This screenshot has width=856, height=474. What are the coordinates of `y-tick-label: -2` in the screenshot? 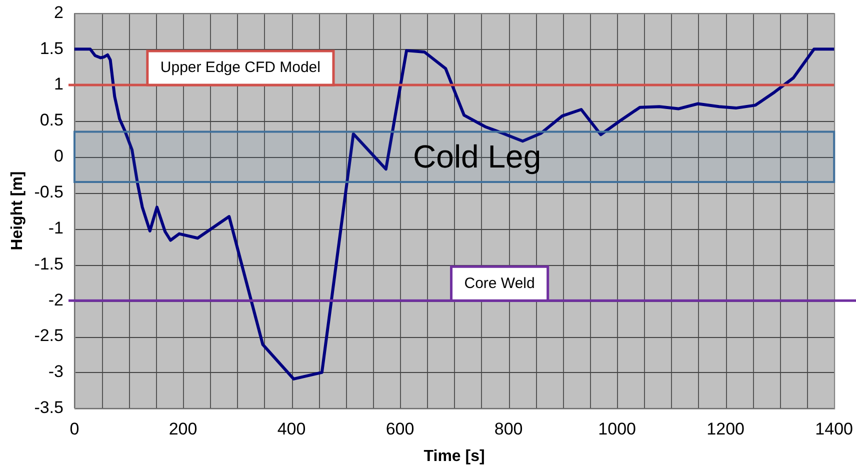 It's located at (56, 300).